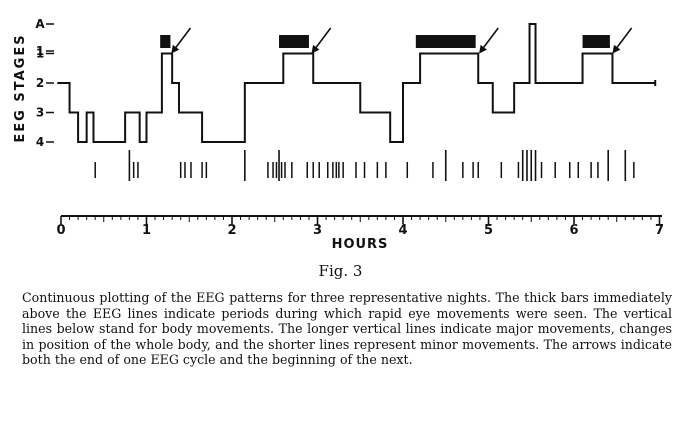 Image resolution: width=681 pixels, height=429 pixels. I want to click on y-axis-title: EEG STAGES, so click(20, 87).